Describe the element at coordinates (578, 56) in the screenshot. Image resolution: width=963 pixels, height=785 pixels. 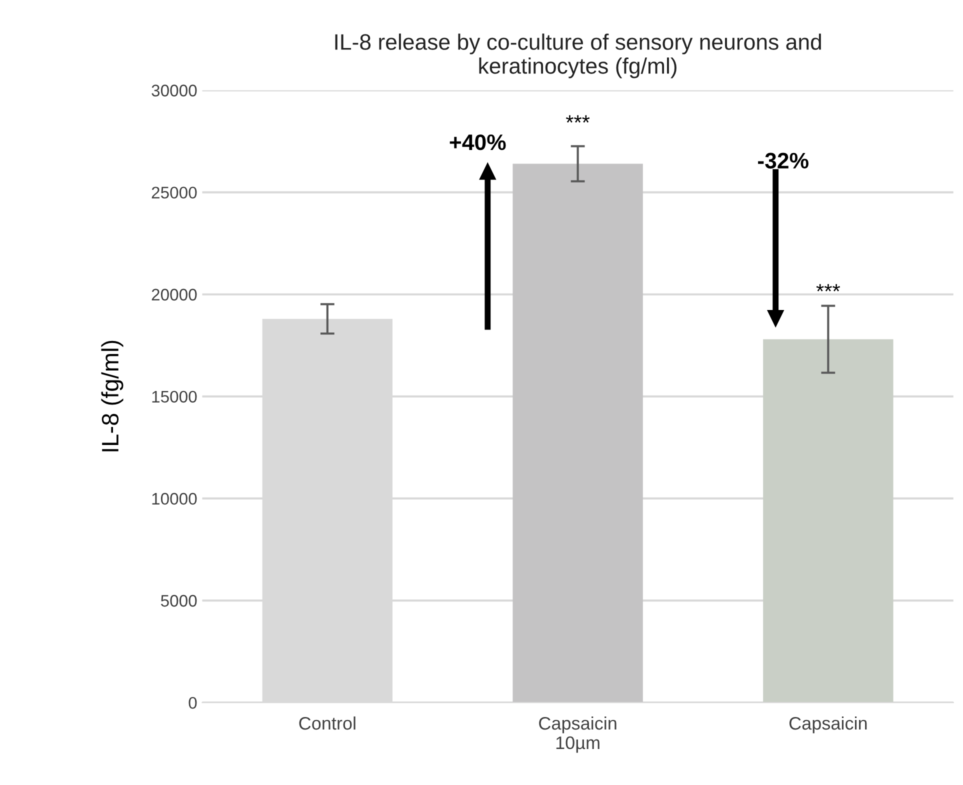
I see `chart-title: IL-8 release by co-culture of sensory neurons and keratinocytes (fg/ml)` at that location.